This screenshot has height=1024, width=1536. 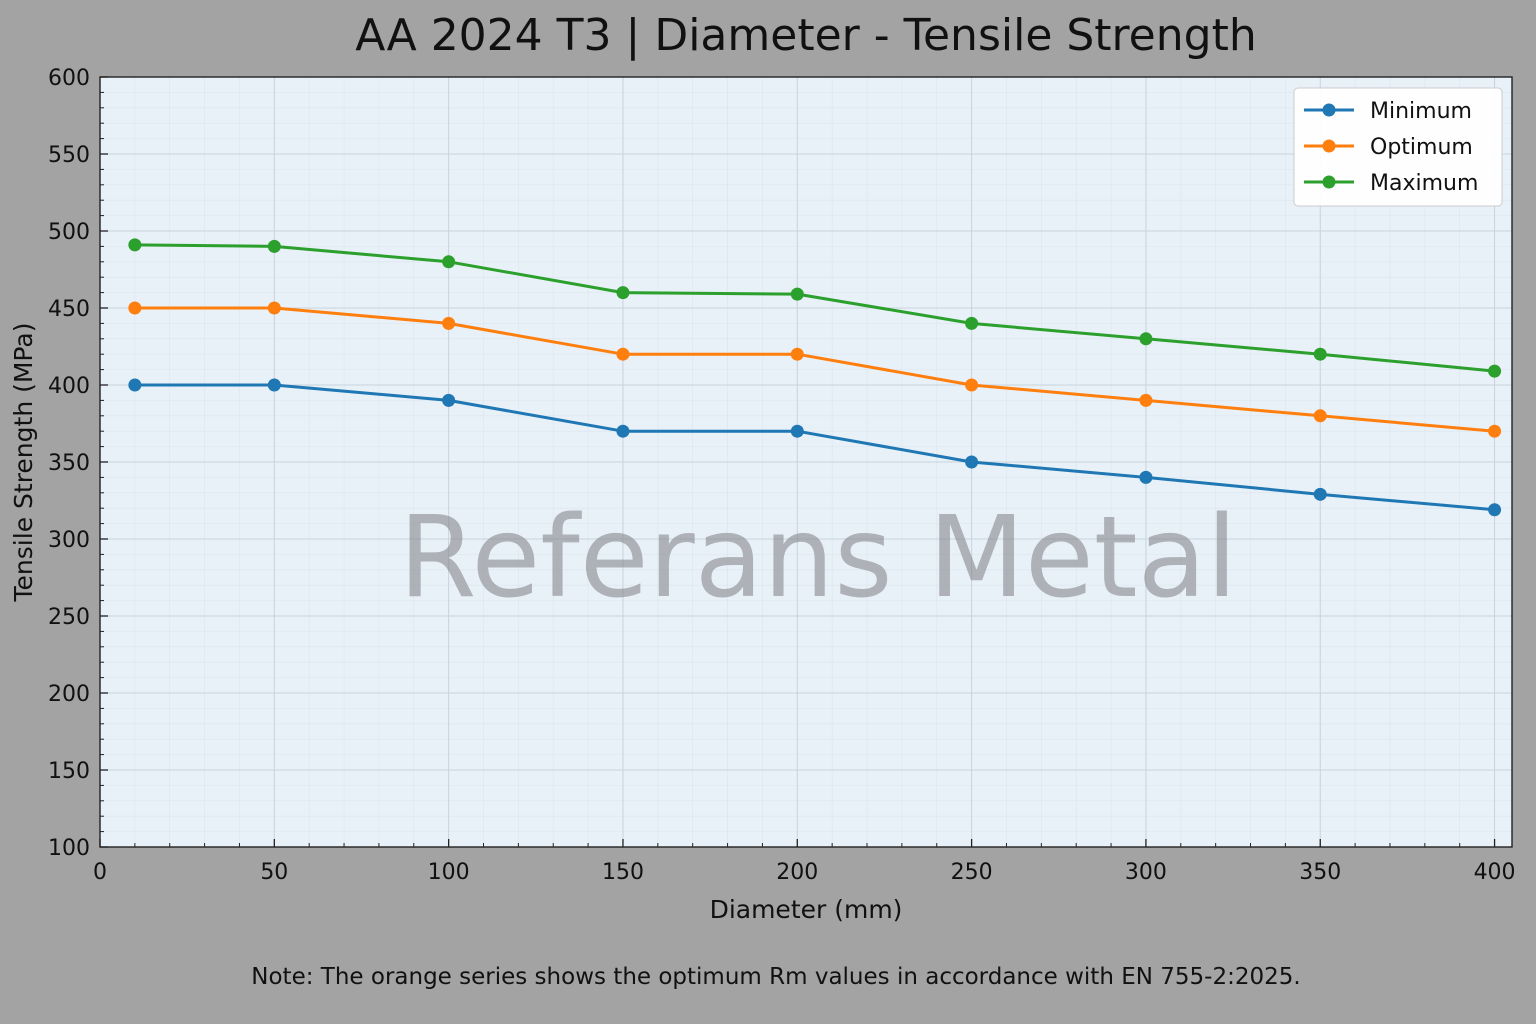 I want to click on legend-label-maximum: Maximum, so click(x=1424, y=183).